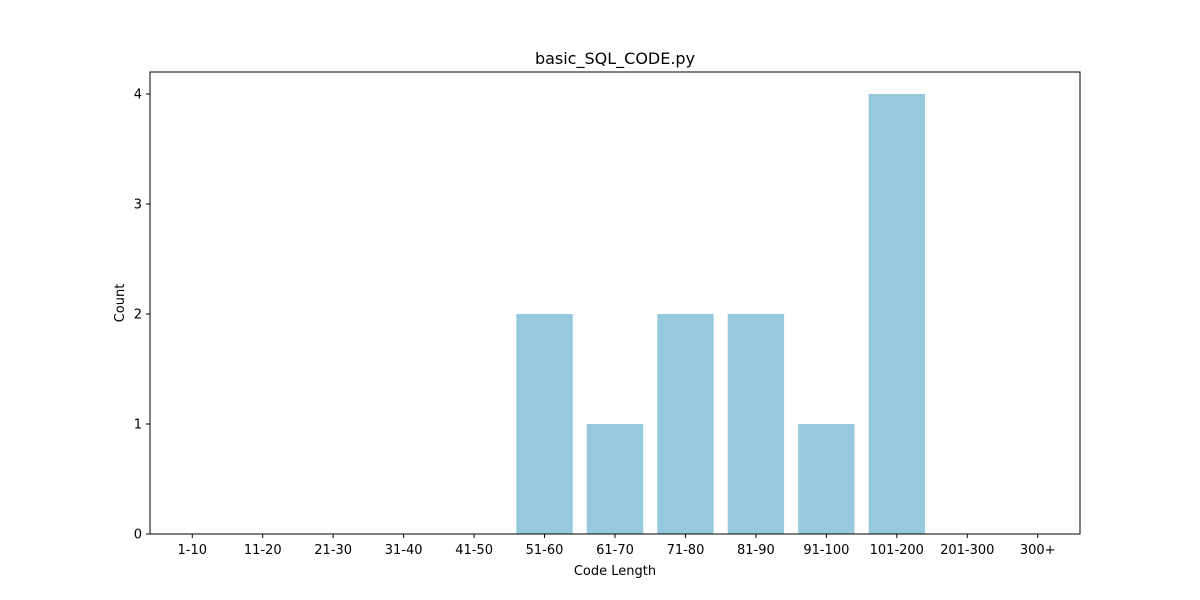 This screenshot has height=600, width=1200. Describe the element at coordinates (333, 550) in the screenshot. I see `x-tick-label: 21-30` at that location.